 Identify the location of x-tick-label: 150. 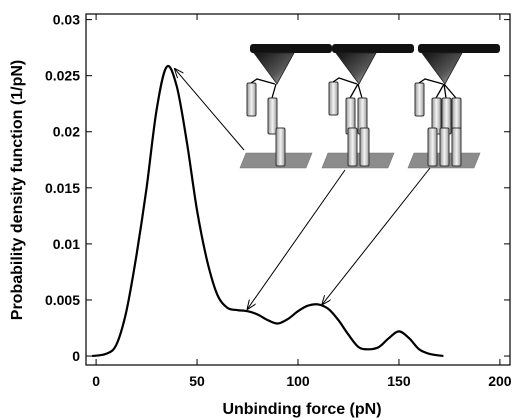
(399, 381).